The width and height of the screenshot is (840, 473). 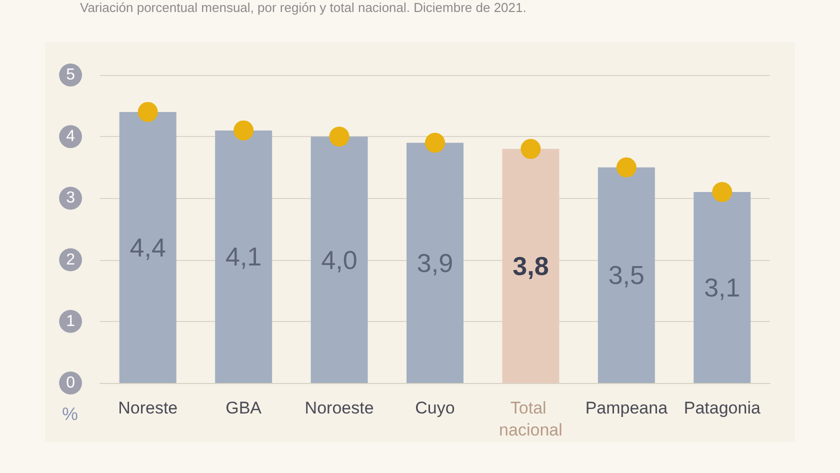 I want to click on data-label: 4,4, so click(x=148, y=247).